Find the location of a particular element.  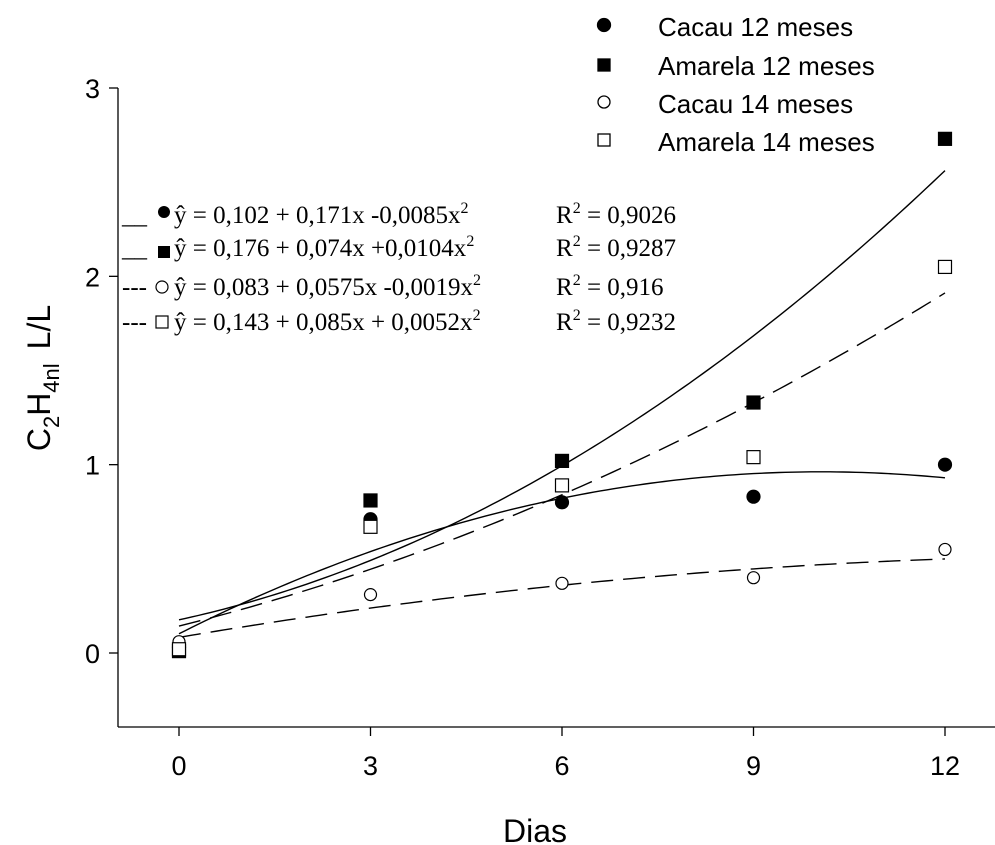

x-axis-ticks: 0 3 6 9 12 is located at coordinates (565, 754).